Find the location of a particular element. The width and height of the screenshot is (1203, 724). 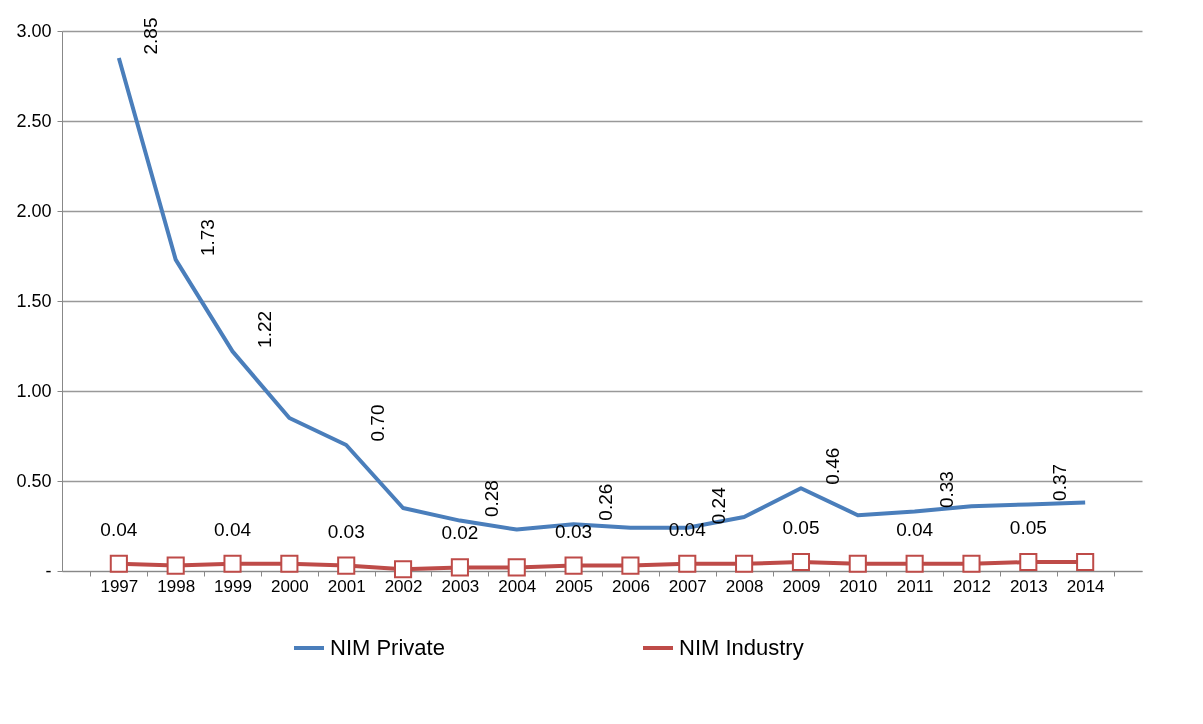

x-tick-label: 1999 is located at coordinates (233, 586).